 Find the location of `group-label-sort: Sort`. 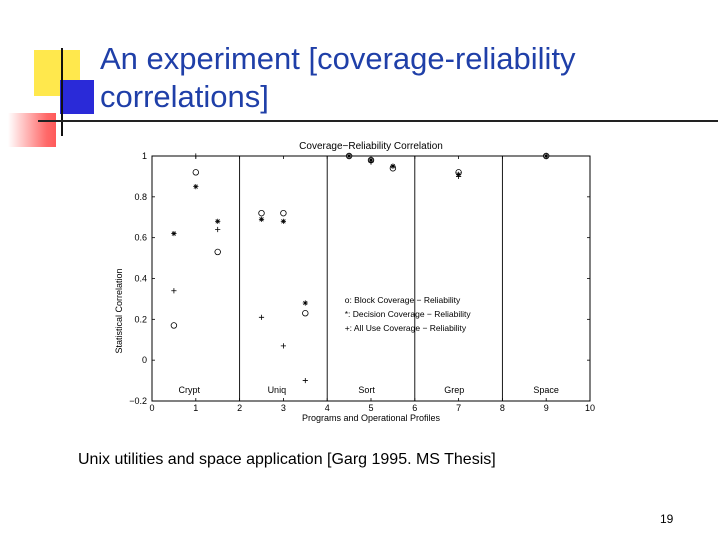

group-label-sort: Sort is located at coordinates (366, 390).